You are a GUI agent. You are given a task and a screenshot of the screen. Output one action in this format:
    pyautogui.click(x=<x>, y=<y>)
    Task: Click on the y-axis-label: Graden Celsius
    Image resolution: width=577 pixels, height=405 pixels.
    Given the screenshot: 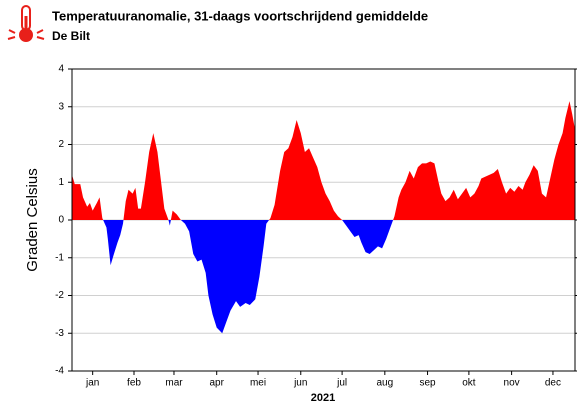 What is the action you would take?
    pyautogui.click(x=32, y=219)
    